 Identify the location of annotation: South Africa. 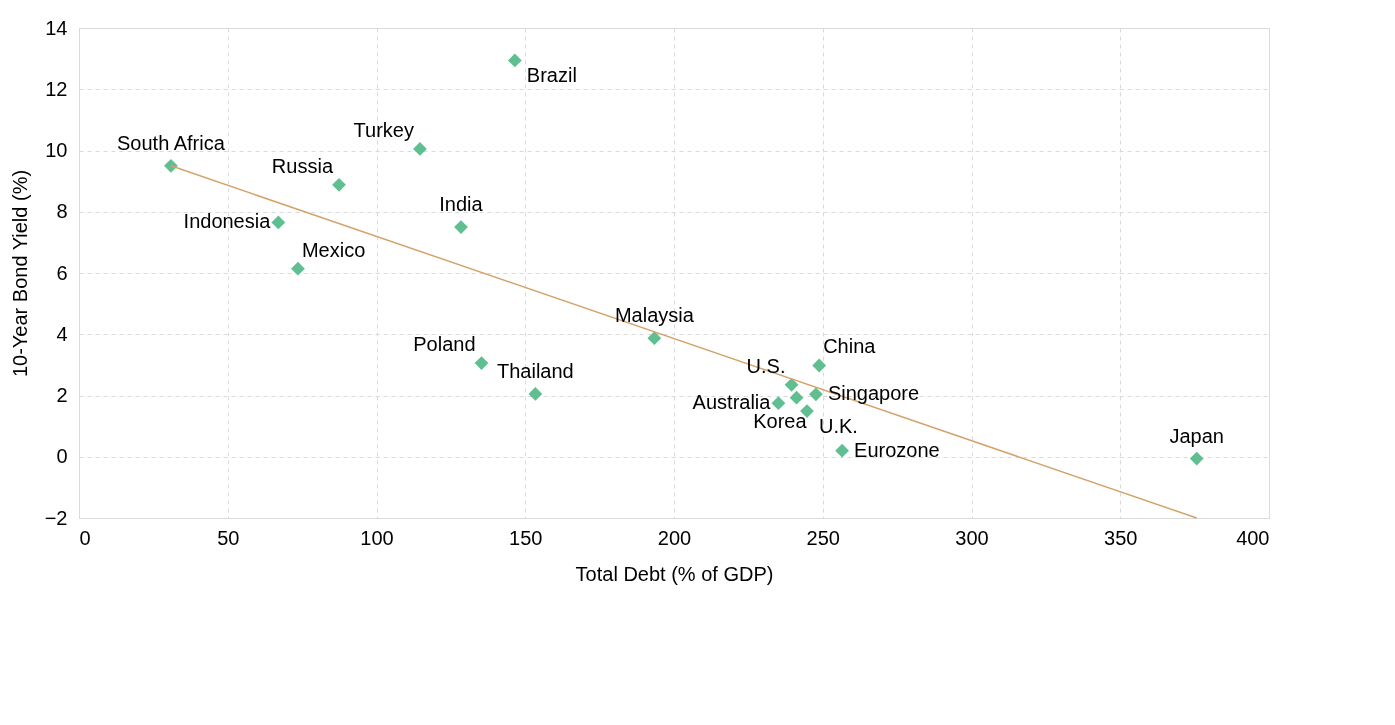
(171, 142).